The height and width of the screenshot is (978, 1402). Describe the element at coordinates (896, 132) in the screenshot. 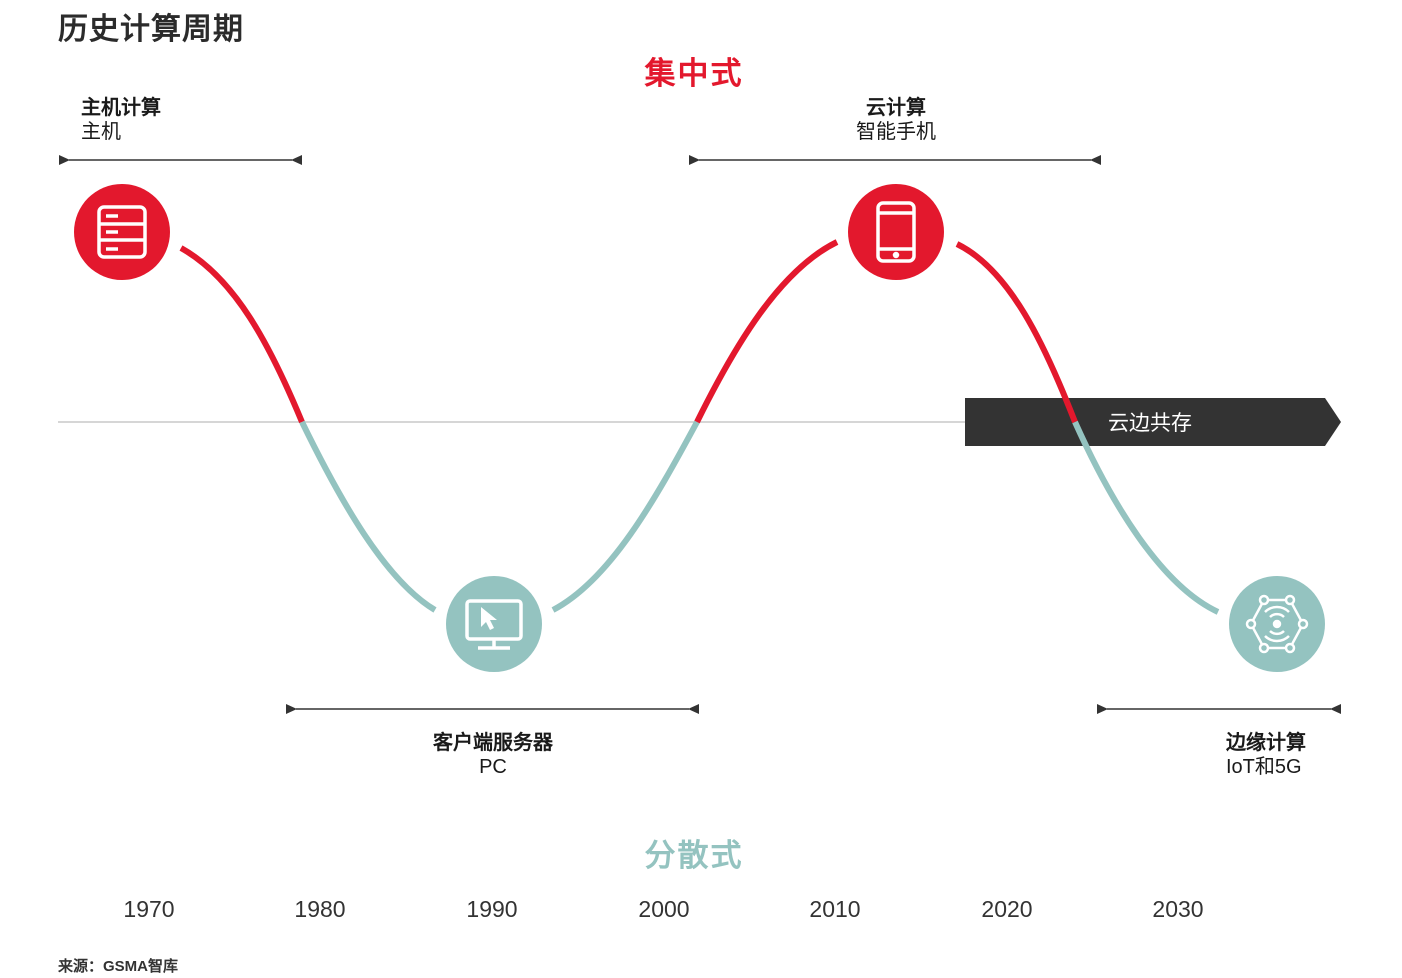

I see `era-subtitle: 智能手机` at that location.